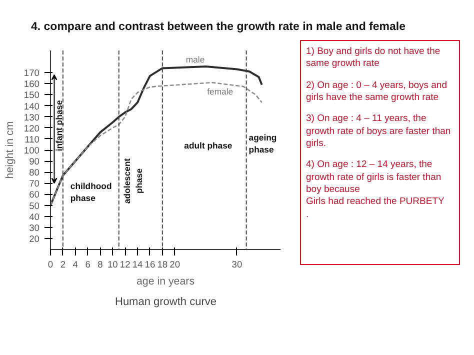 The image size is (474, 355). I want to click on y-tick-label: 120, so click(32, 128).